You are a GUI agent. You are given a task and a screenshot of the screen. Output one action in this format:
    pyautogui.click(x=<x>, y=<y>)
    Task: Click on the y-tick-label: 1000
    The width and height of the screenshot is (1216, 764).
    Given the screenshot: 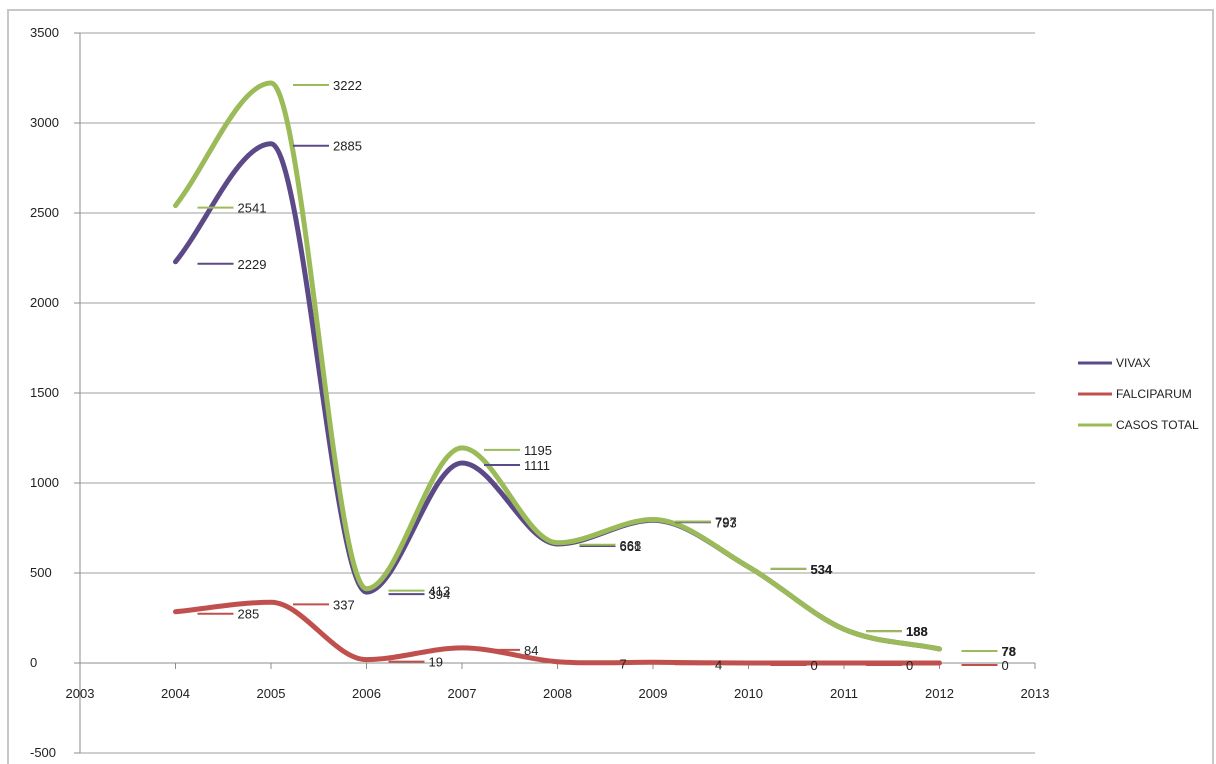 What is the action you would take?
    pyautogui.click(x=44, y=482)
    